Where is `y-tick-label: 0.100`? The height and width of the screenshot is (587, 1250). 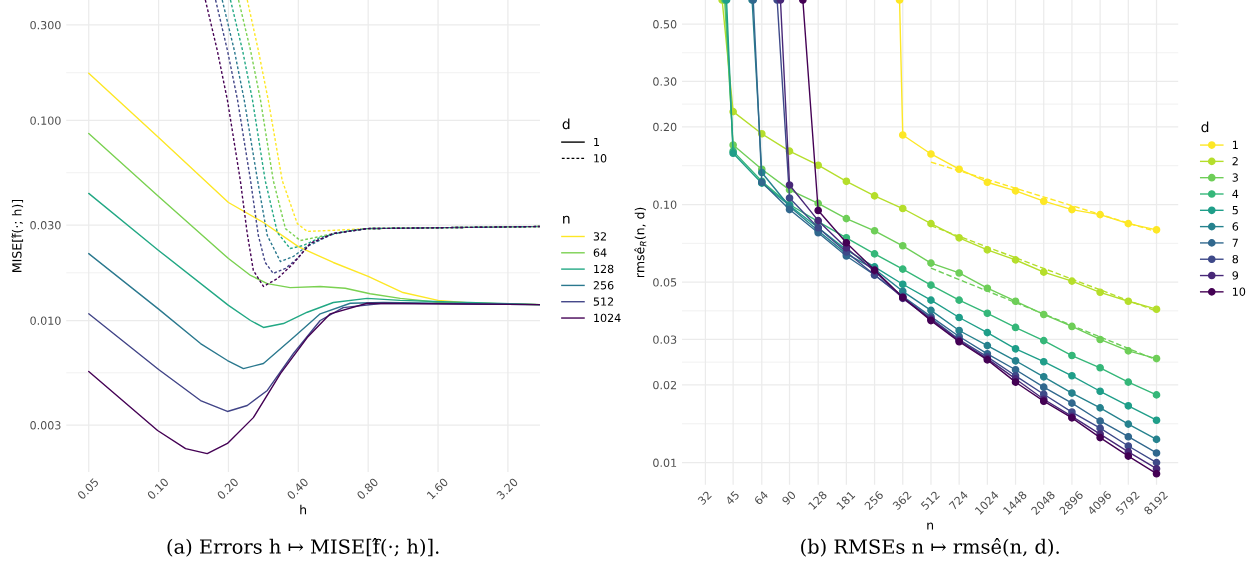
y-tick-label: 0.100 is located at coordinates (45, 120).